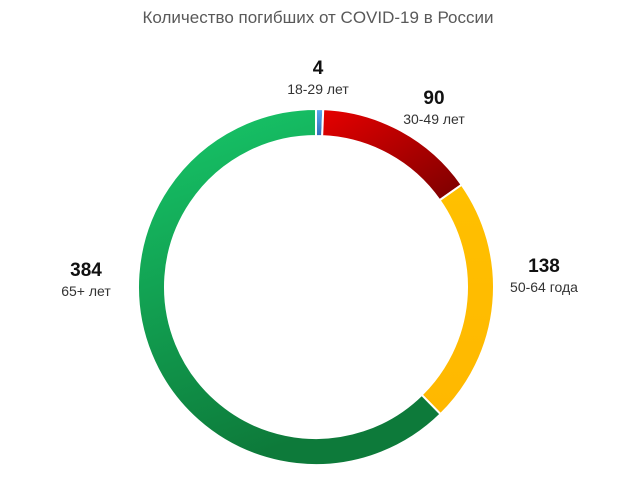 Image resolution: width=636 pixels, height=487 pixels. I want to click on slice-value: 4, so click(318, 68).